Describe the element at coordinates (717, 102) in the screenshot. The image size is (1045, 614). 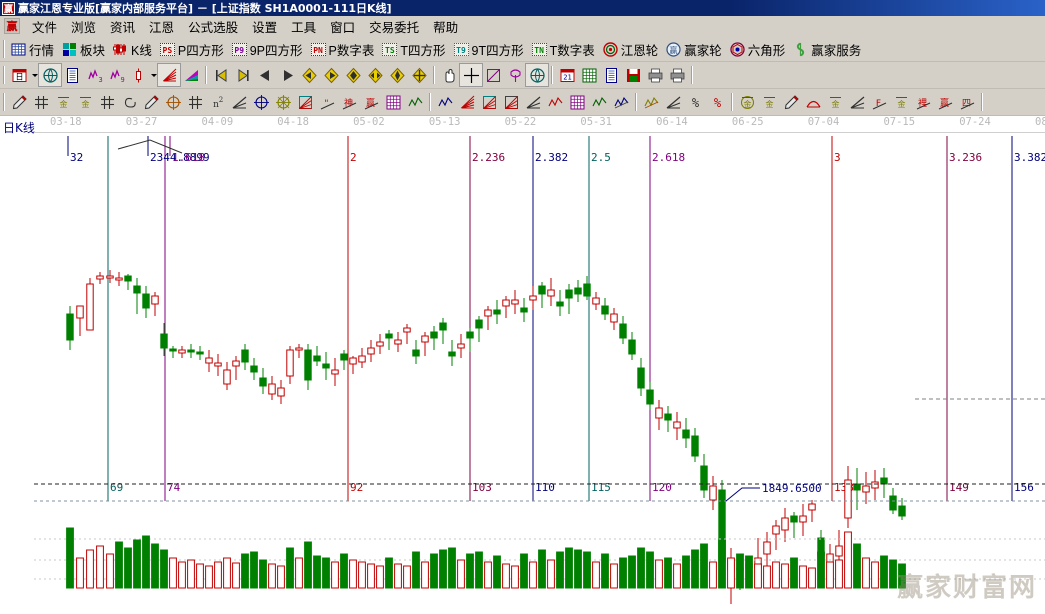
I see `percent-red-icon: %` at that location.